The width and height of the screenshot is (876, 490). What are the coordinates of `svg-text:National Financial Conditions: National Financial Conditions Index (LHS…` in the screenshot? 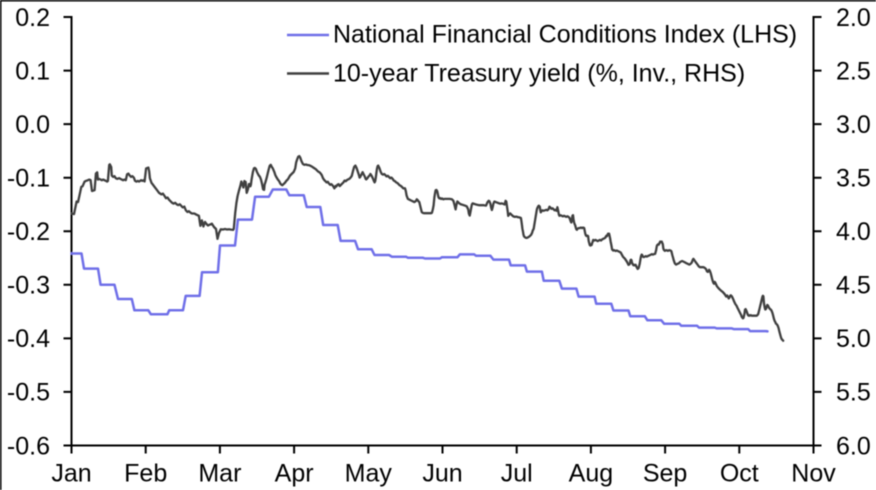 It's located at (565, 35).